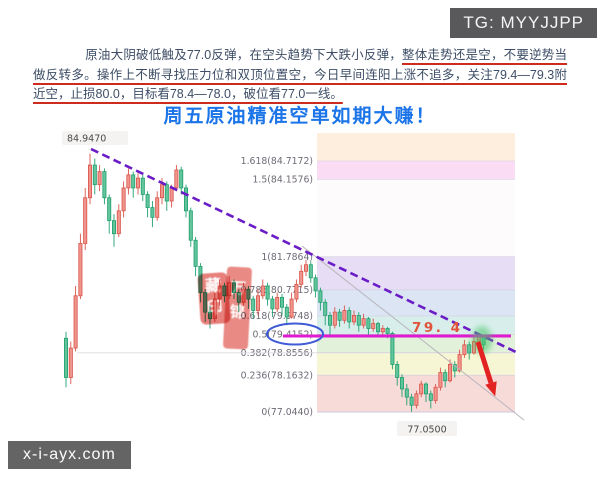  What do you see at coordinates (69, 455) in the screenshot?
I see `site-watermark-badge: x-i-ayx.com` at bounding box center [69, 455].